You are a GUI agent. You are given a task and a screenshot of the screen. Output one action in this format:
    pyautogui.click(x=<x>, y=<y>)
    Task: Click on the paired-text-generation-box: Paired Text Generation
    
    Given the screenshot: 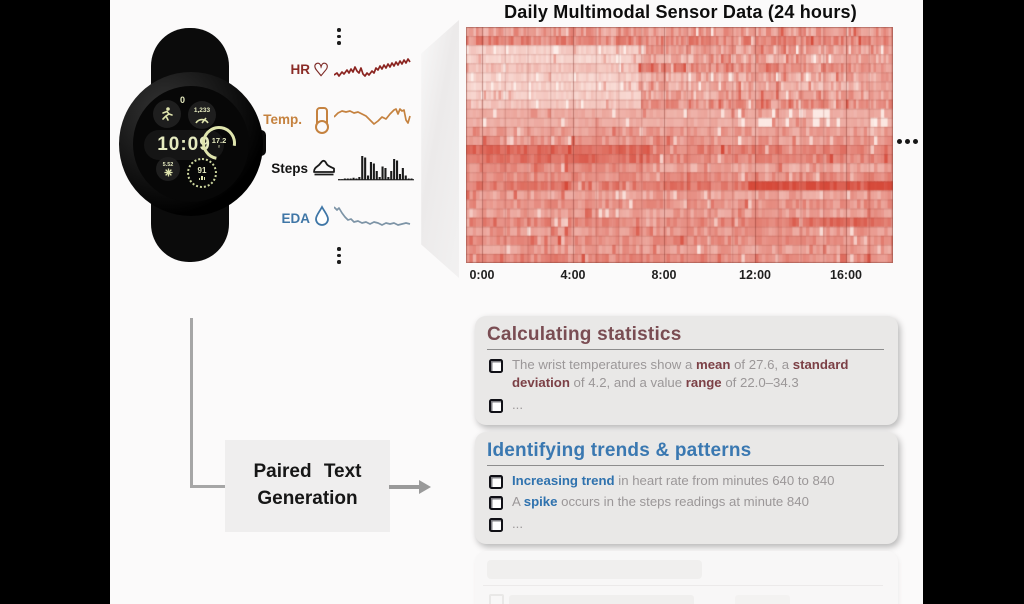 What is the action you would take?
    pyautogui.click(x=307, y=486)
    